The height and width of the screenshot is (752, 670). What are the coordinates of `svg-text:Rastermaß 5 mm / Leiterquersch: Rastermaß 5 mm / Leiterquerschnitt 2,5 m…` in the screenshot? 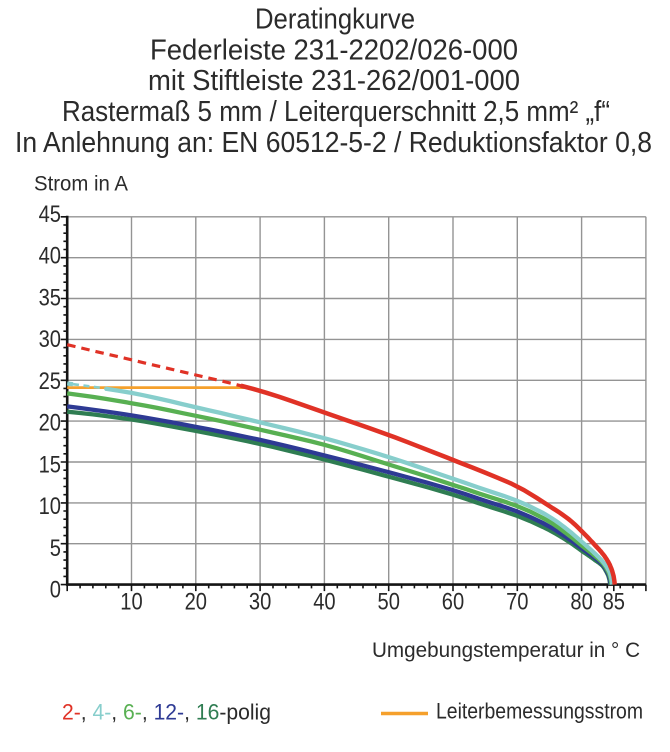 It's located at (336, 112).